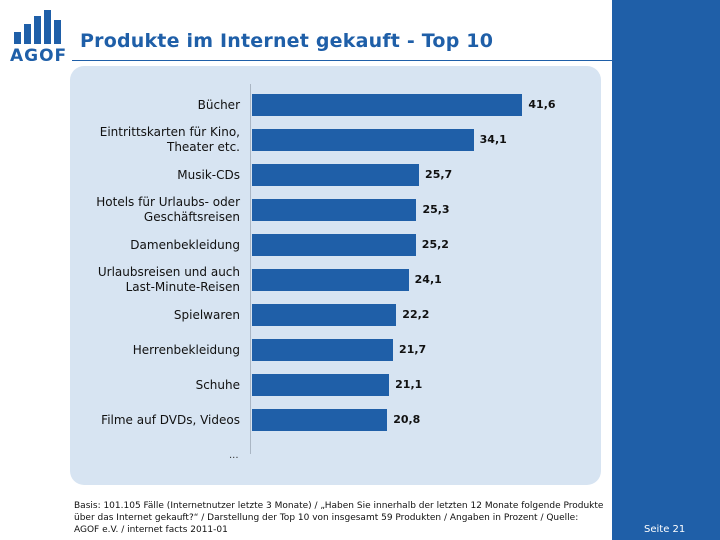 This screenshot has height=540, width=720. I want to click on page-number: Seite 21, so click(665, 529).